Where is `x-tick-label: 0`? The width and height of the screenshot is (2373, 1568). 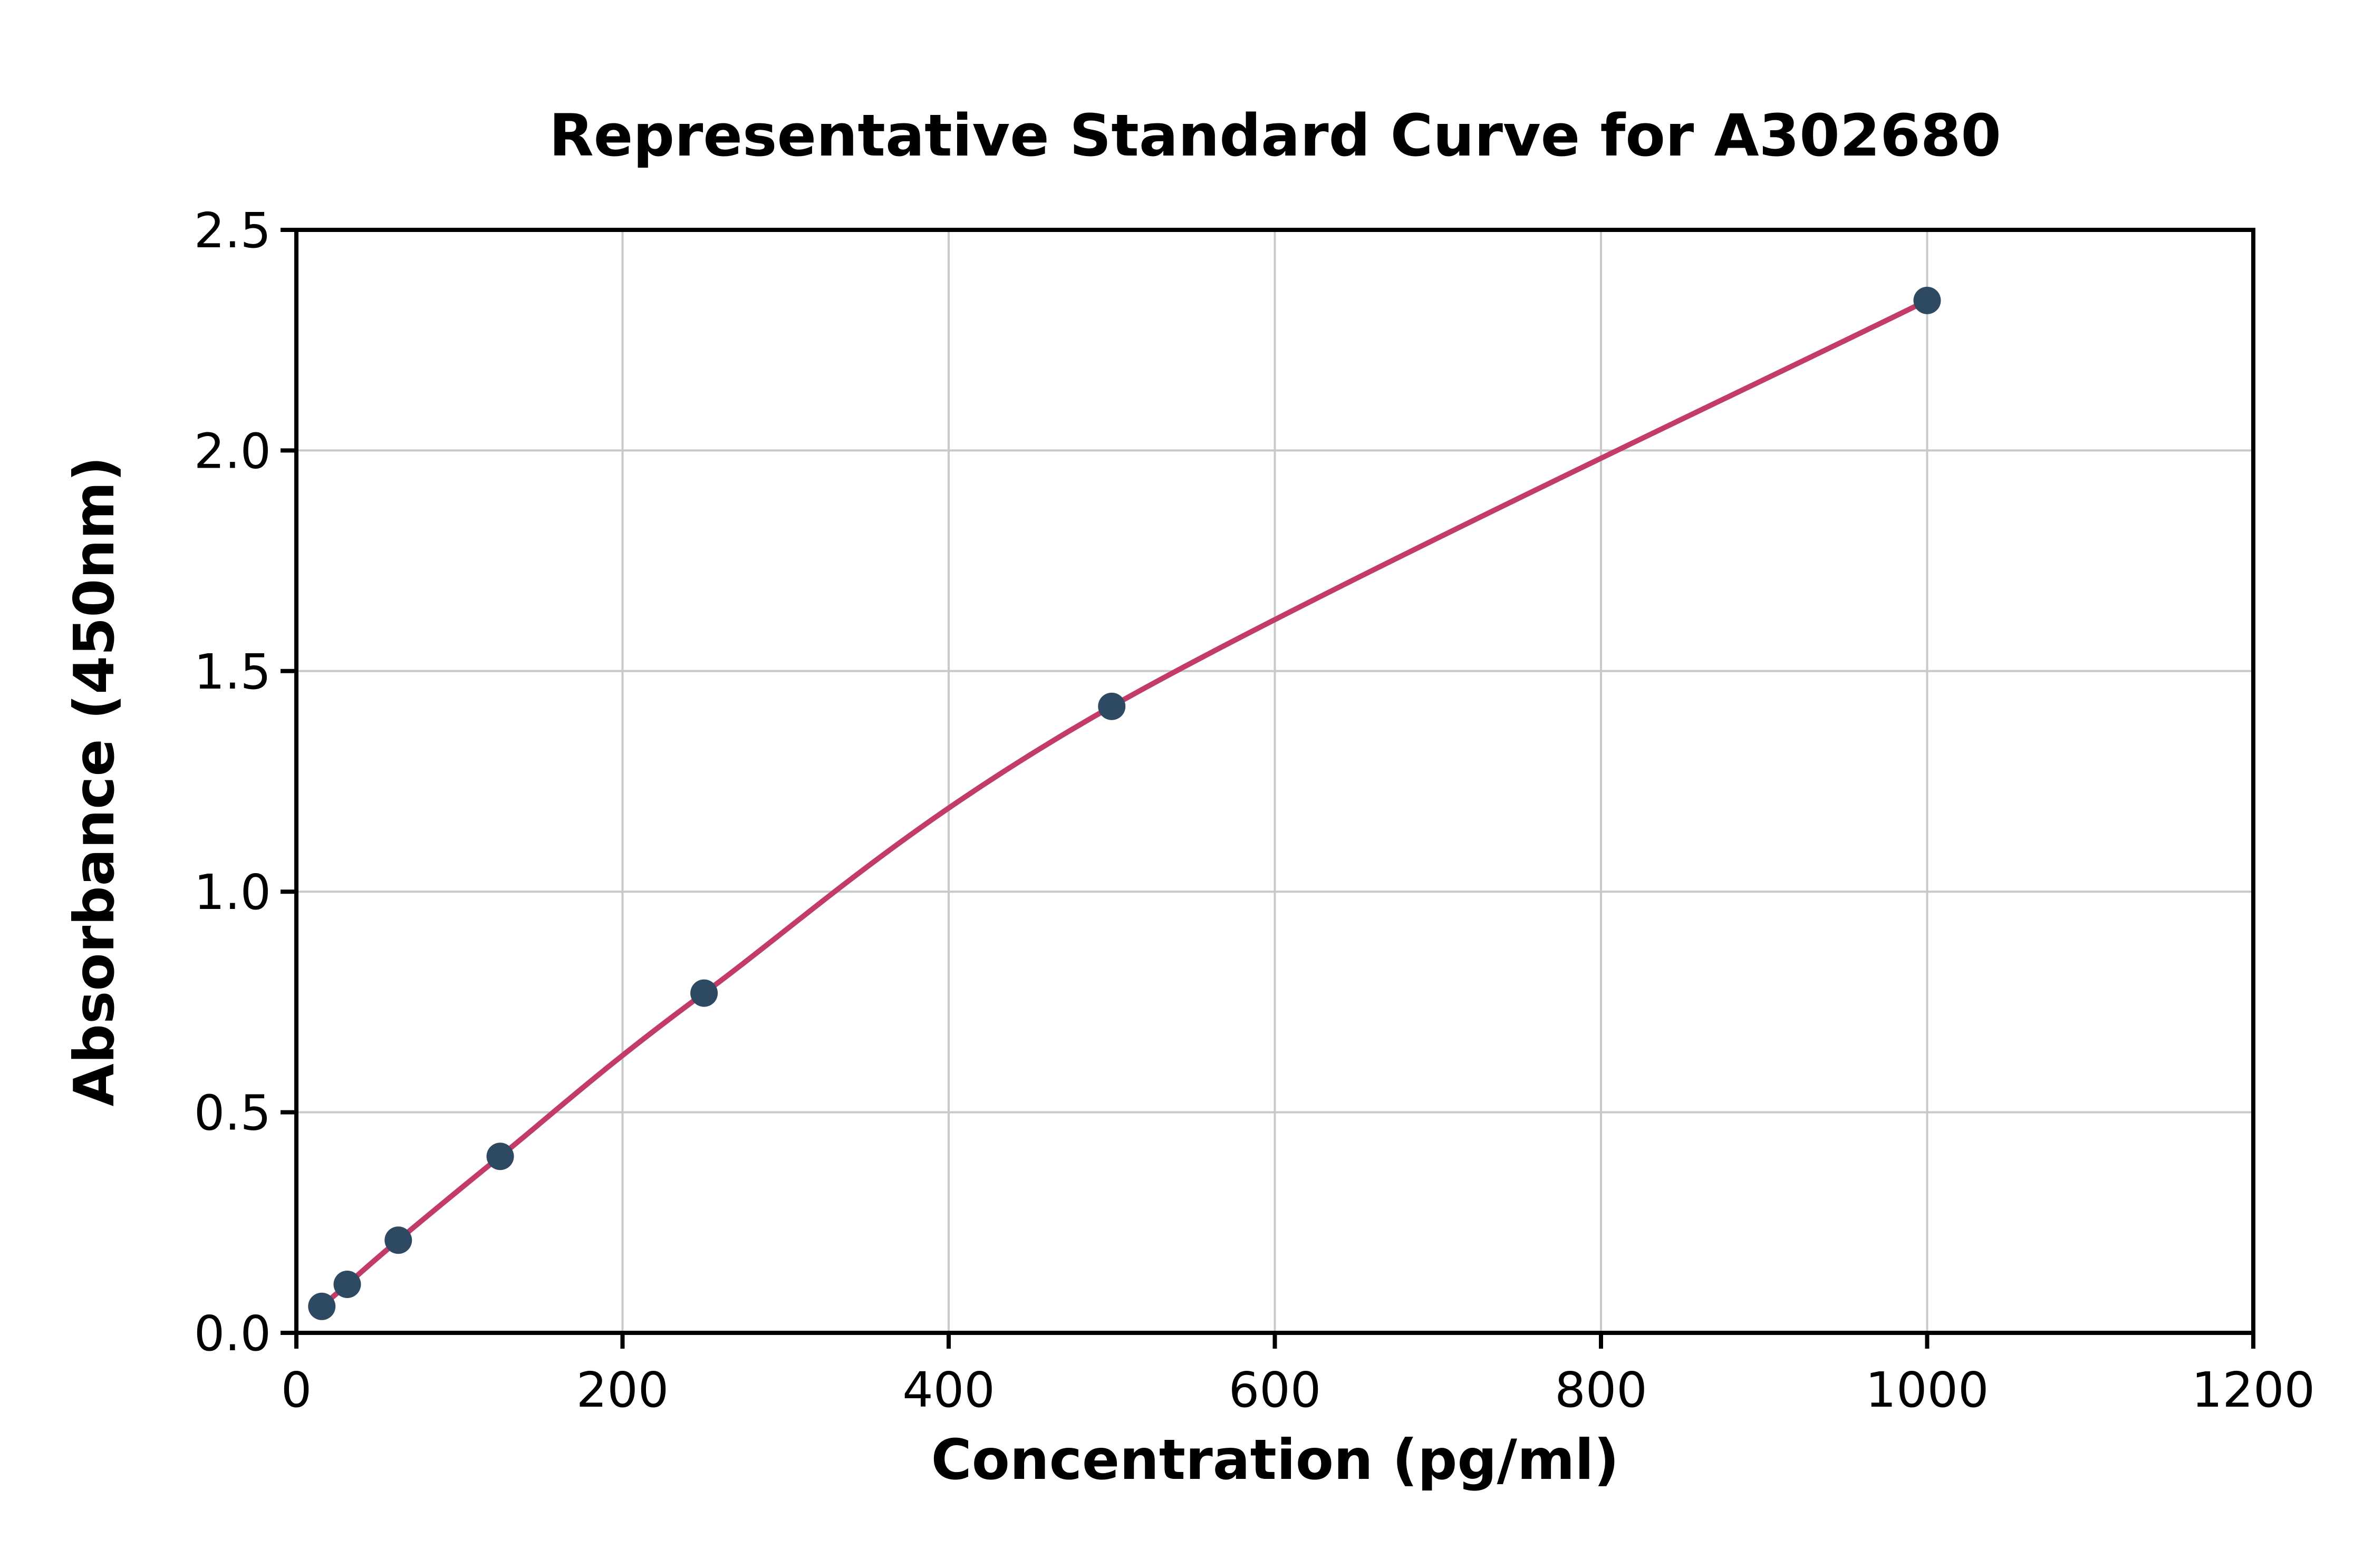 x-tick-label: 0 is located at coordinates (296, 1390).